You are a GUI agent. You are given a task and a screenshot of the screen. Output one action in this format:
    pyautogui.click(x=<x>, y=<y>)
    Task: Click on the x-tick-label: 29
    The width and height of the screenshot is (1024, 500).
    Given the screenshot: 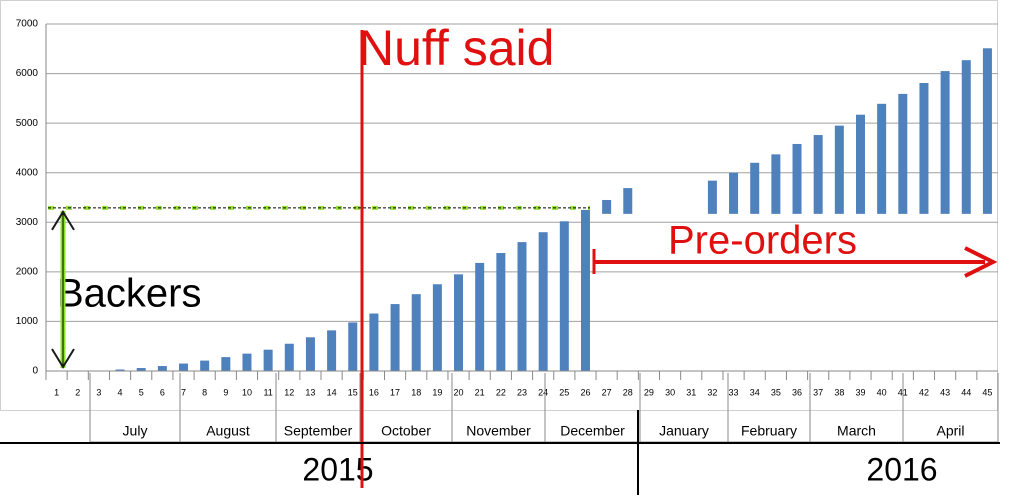 What is the action you would take?
    pyautogui.click(x=649, y=392)
    